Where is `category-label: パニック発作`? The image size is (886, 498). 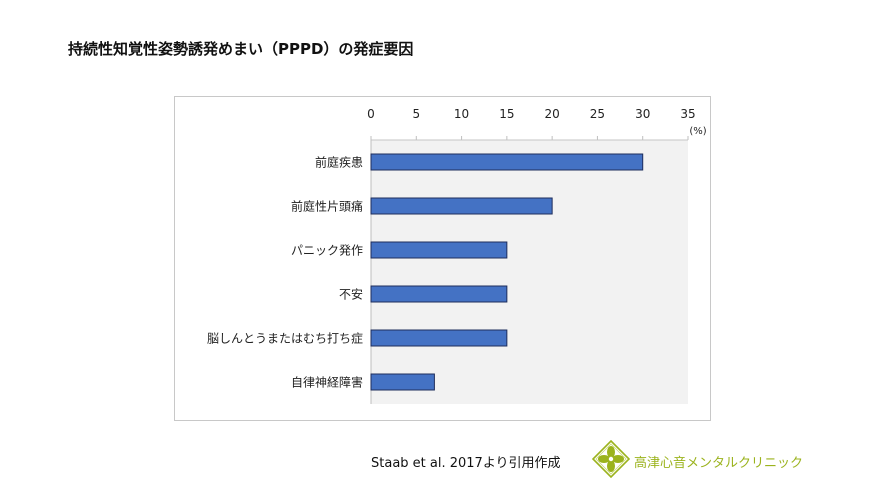
category-label: パニック発作 is located at coordinates (327, 251).